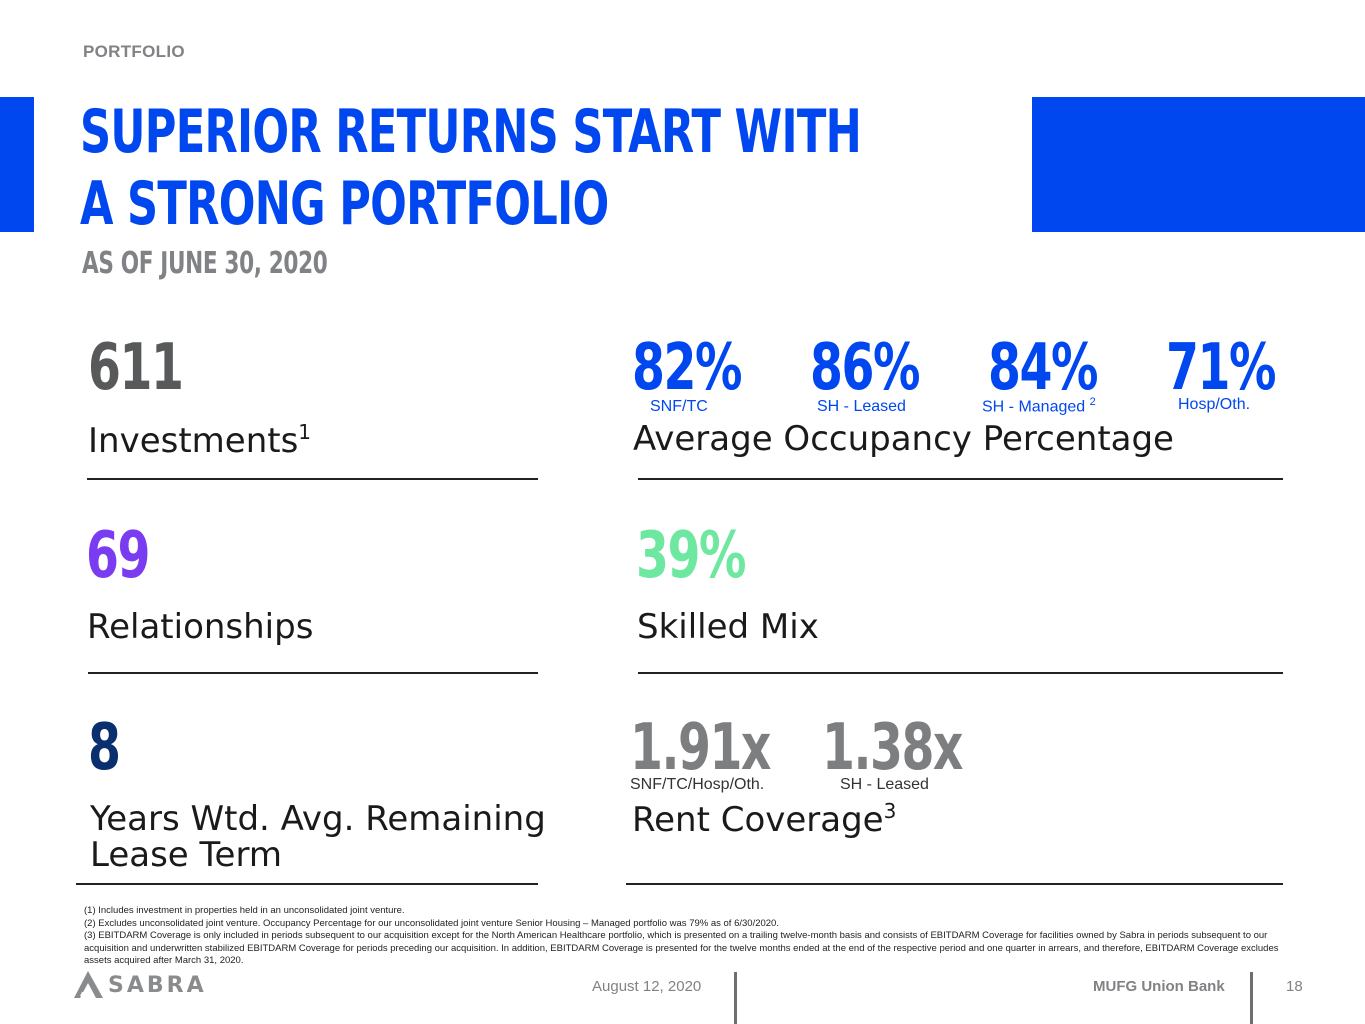  What do you see at coordinates (892, 748) in the screenshot?
I see `rent-coverage-sh-value: 1.38x` at bounding box center [892, 748].